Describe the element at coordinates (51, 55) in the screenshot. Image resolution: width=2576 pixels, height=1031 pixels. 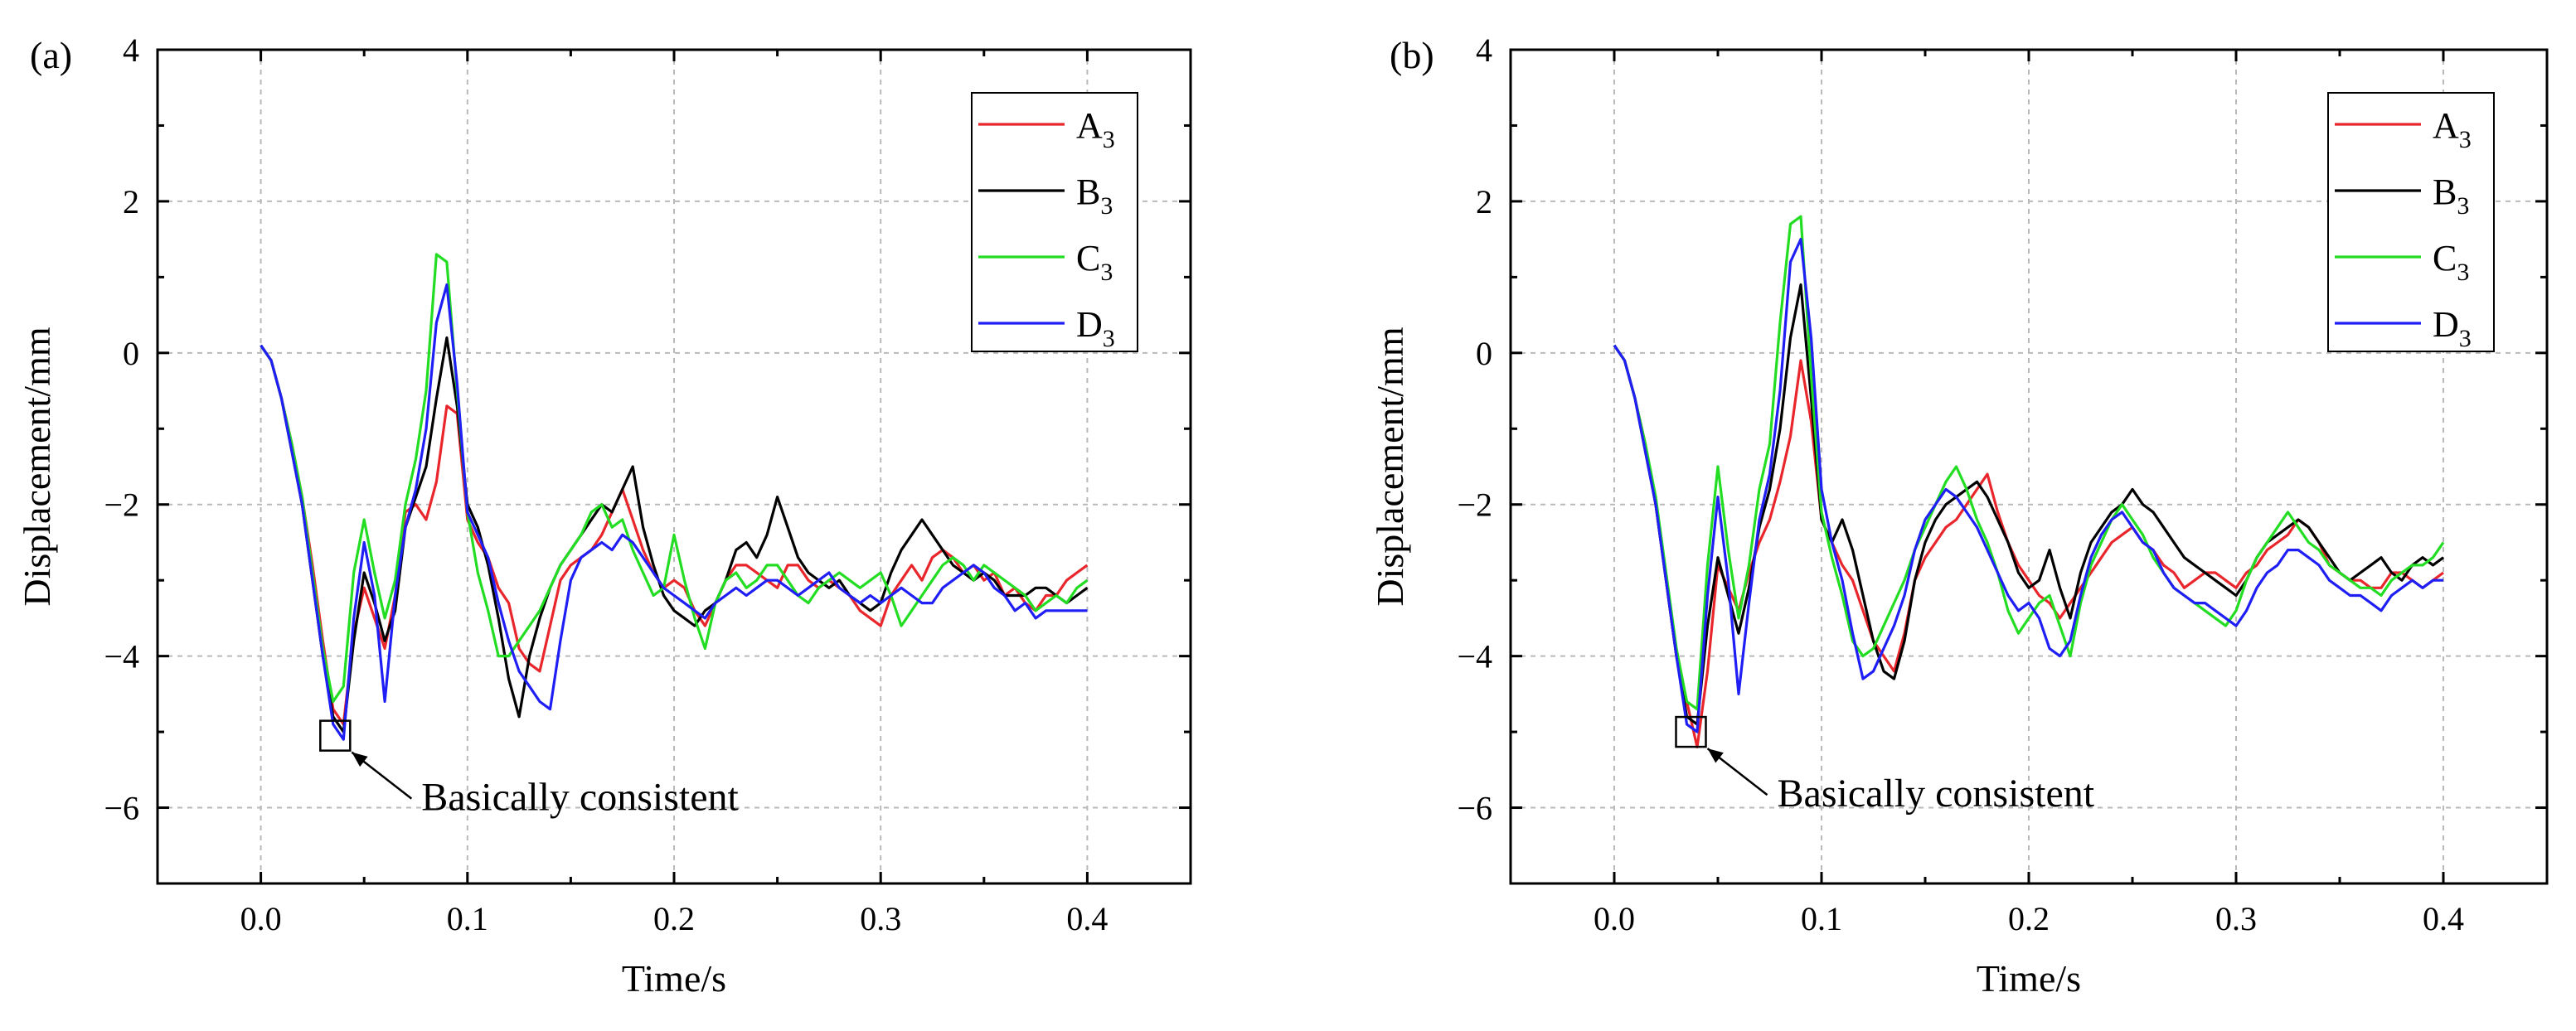
I see `panel-label: (a)` at that location.